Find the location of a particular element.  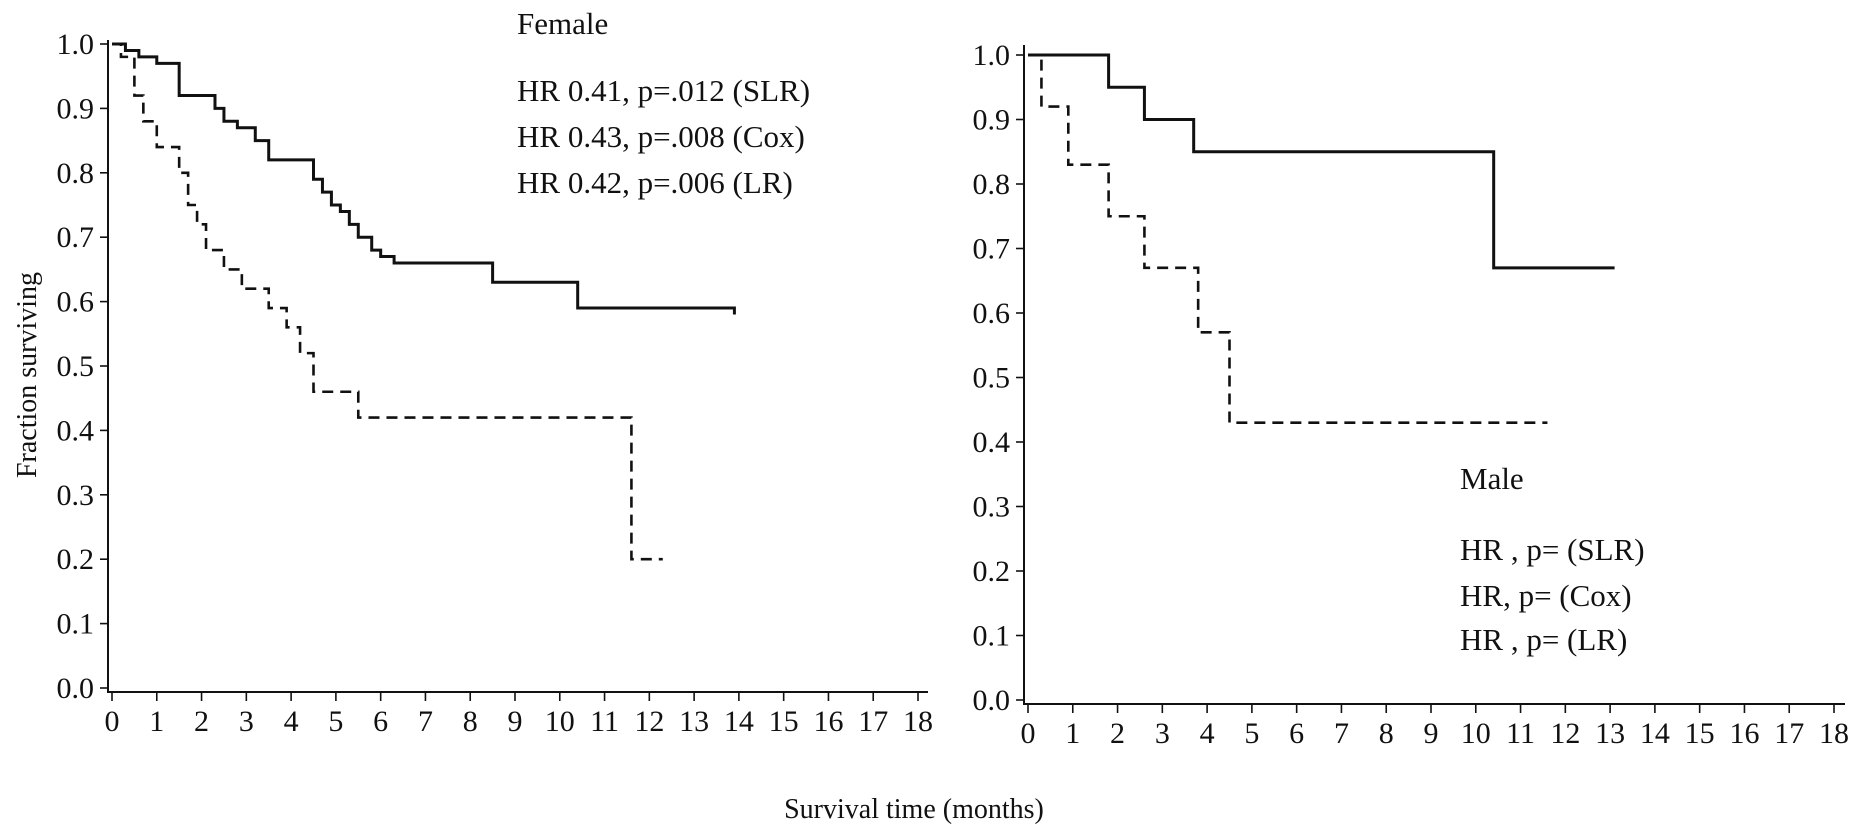

right-x-axis-ticks: 0 1 2 3 4 5 6 7 8 9 10 11 12 13 14 15 16 17 18 is located at coordinates (1435, 727).